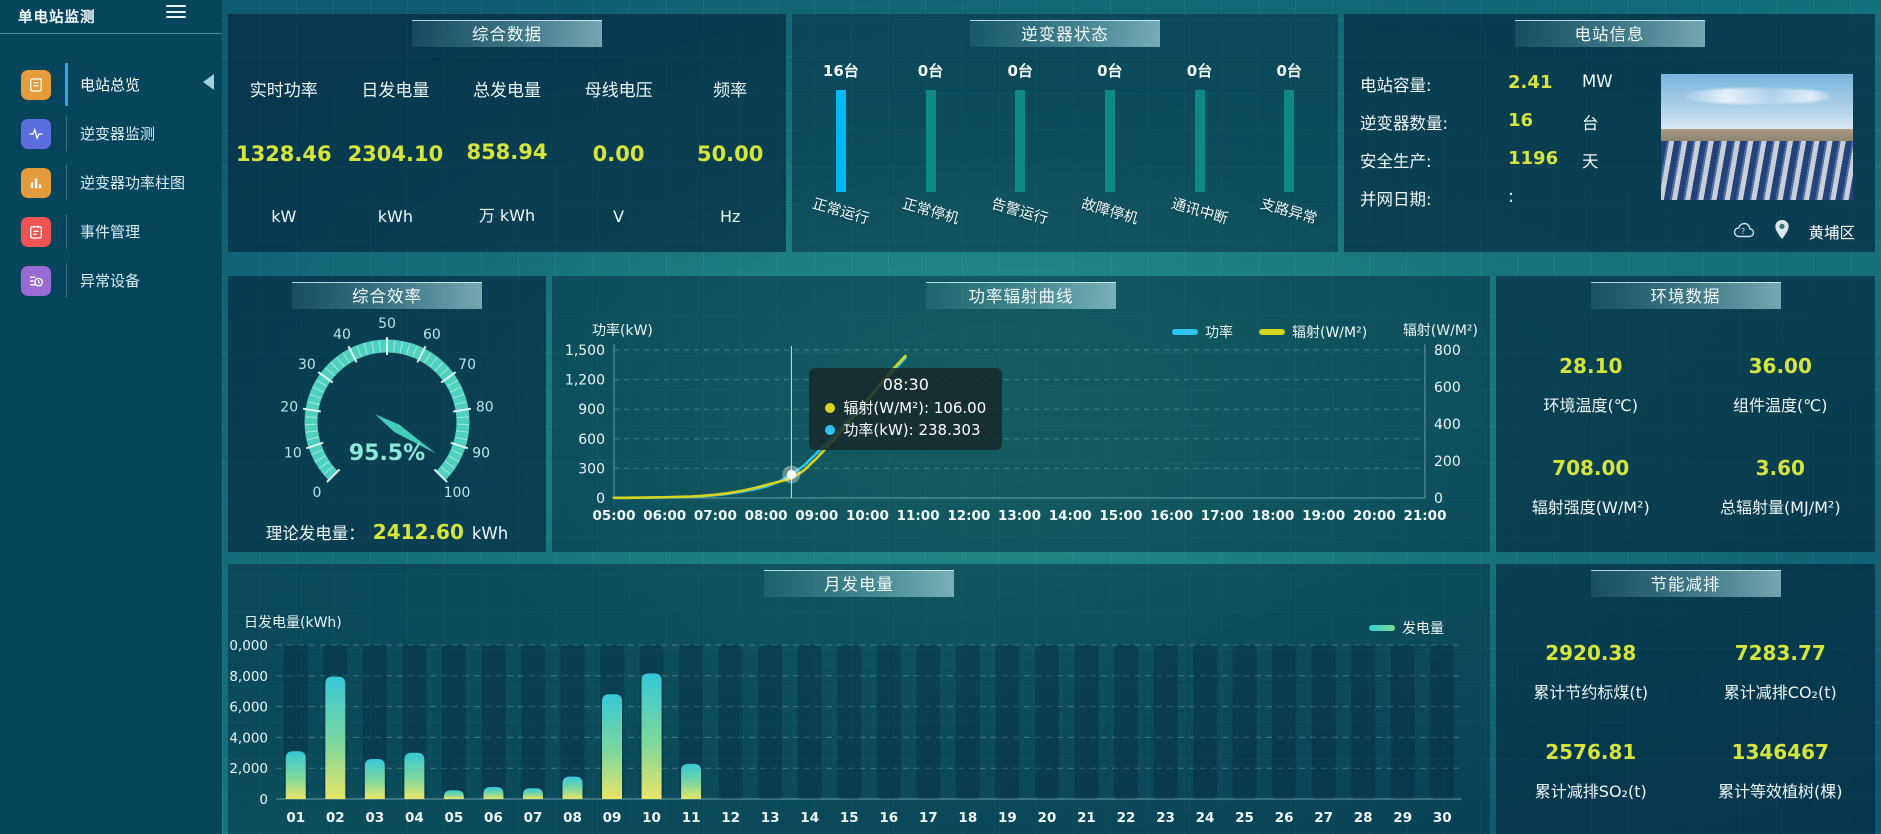  Describe the element at coordinates (1110, 153) in the screenshot. I see `inverter-status-slot: 0台故障停机` at that location.